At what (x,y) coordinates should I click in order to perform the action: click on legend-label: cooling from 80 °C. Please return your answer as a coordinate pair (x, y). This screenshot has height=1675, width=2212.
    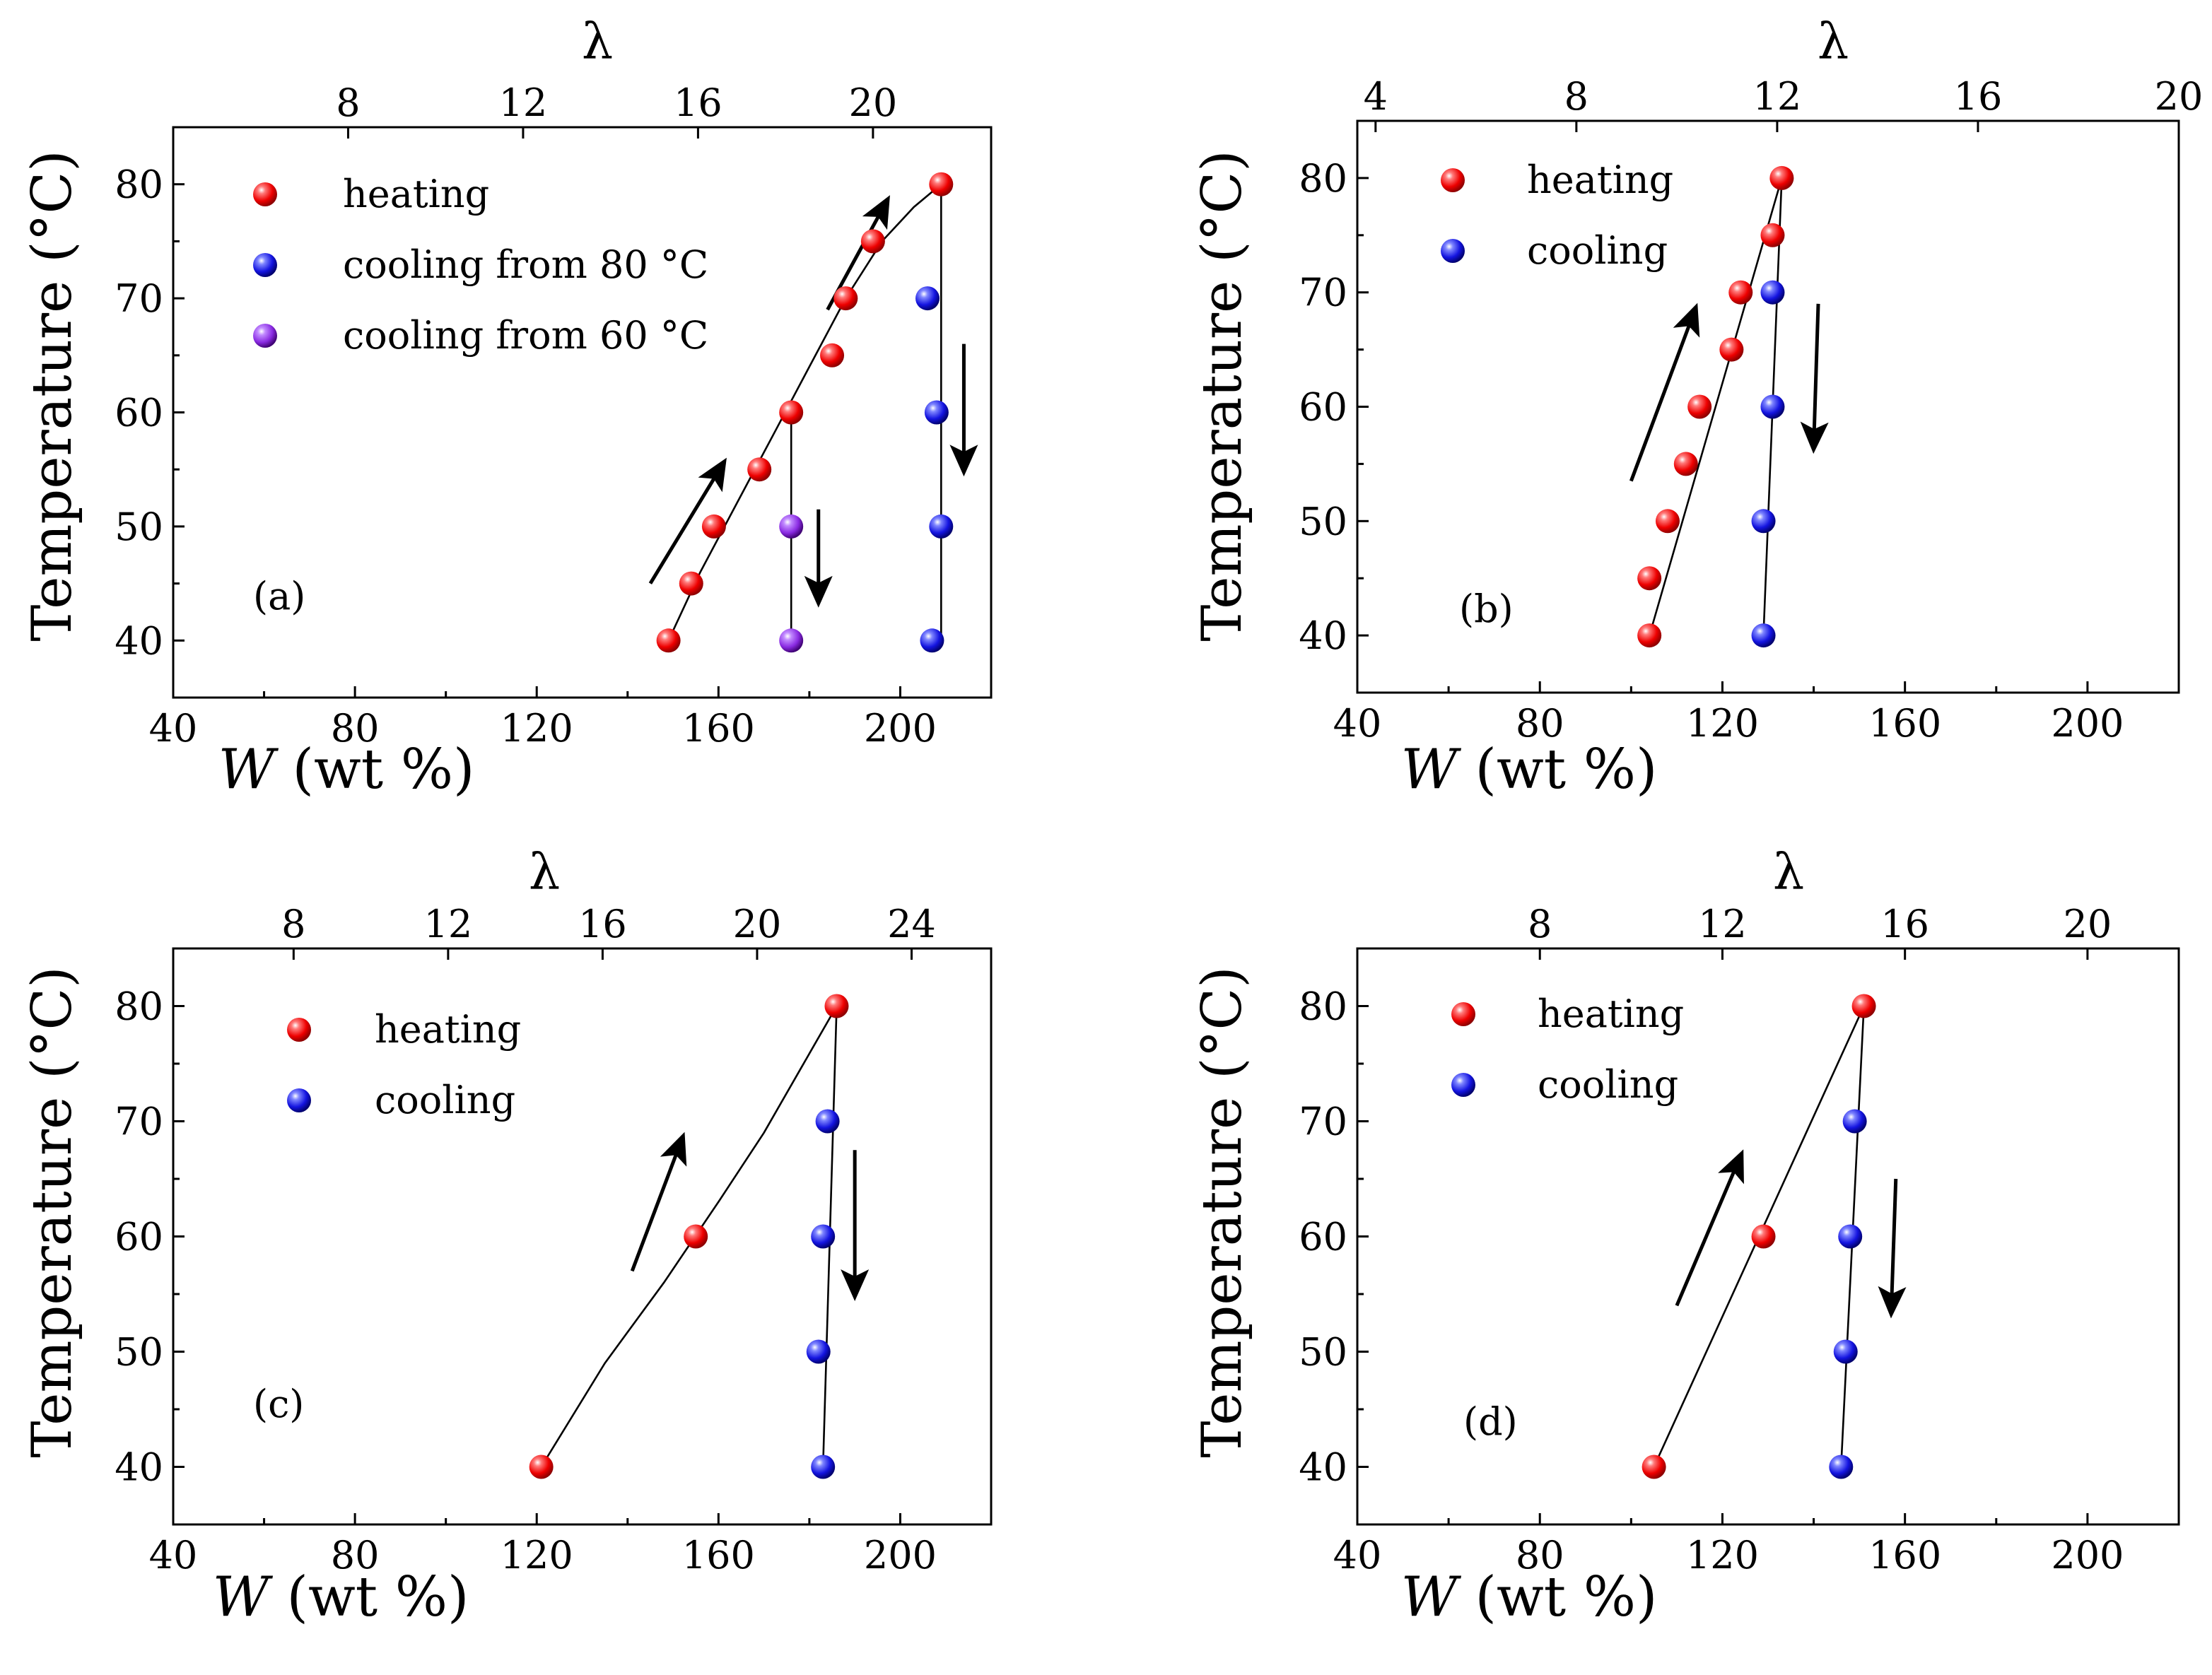
    Looking at the image, I should click on (525, 264).